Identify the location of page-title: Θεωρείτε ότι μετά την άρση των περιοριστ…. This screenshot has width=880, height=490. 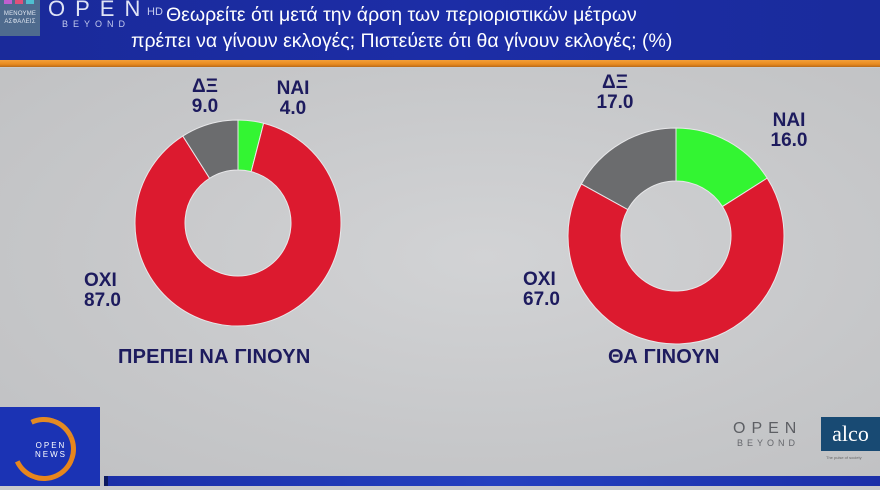
(498, 28).